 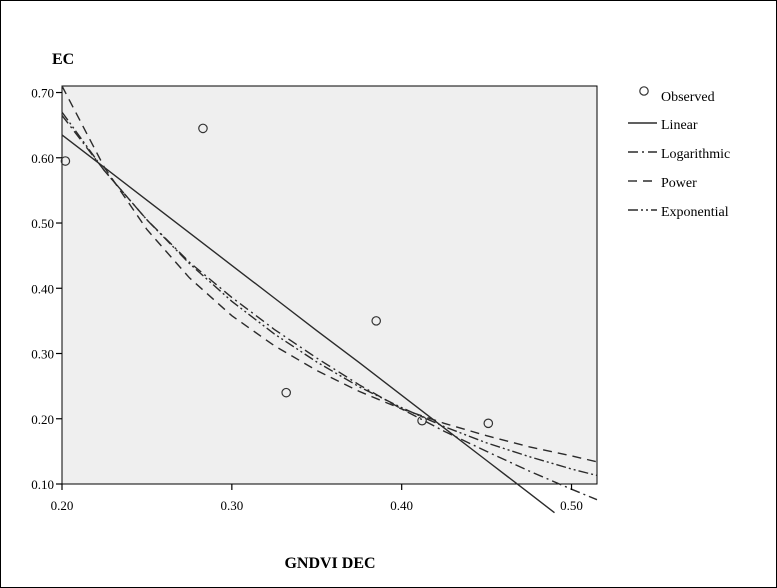 I want to click on legend-label-observed: Observed, so click(x=688, y=97).